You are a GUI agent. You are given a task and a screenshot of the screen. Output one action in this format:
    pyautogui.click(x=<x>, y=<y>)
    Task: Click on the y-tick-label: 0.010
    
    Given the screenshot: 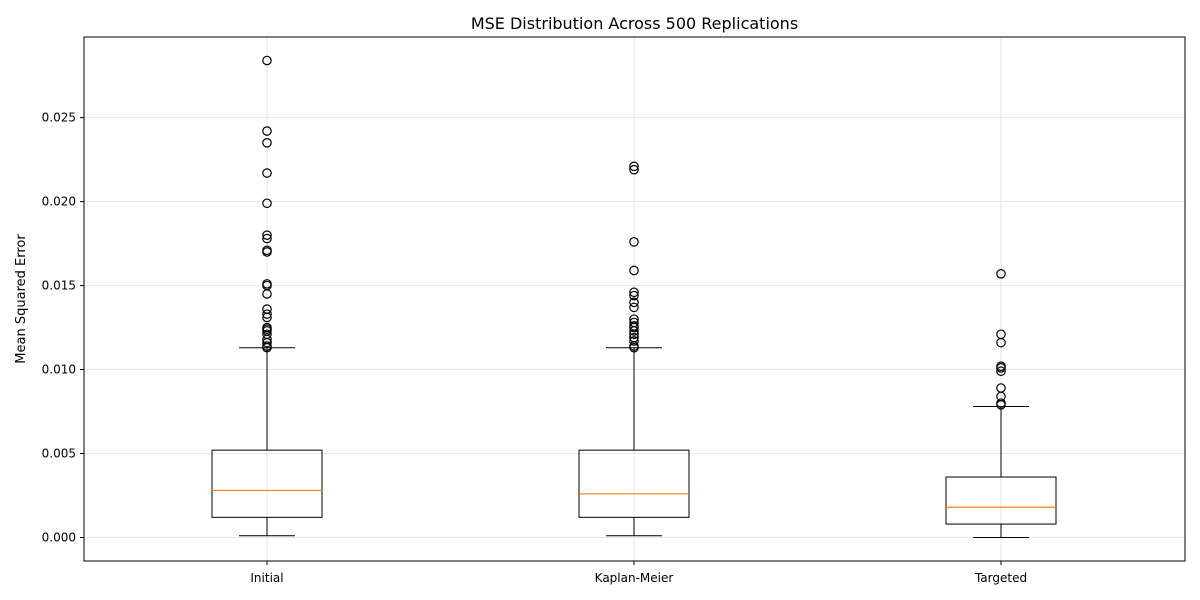 What is the action you would take?
    pyautogui.click(x=59, y=370)
    